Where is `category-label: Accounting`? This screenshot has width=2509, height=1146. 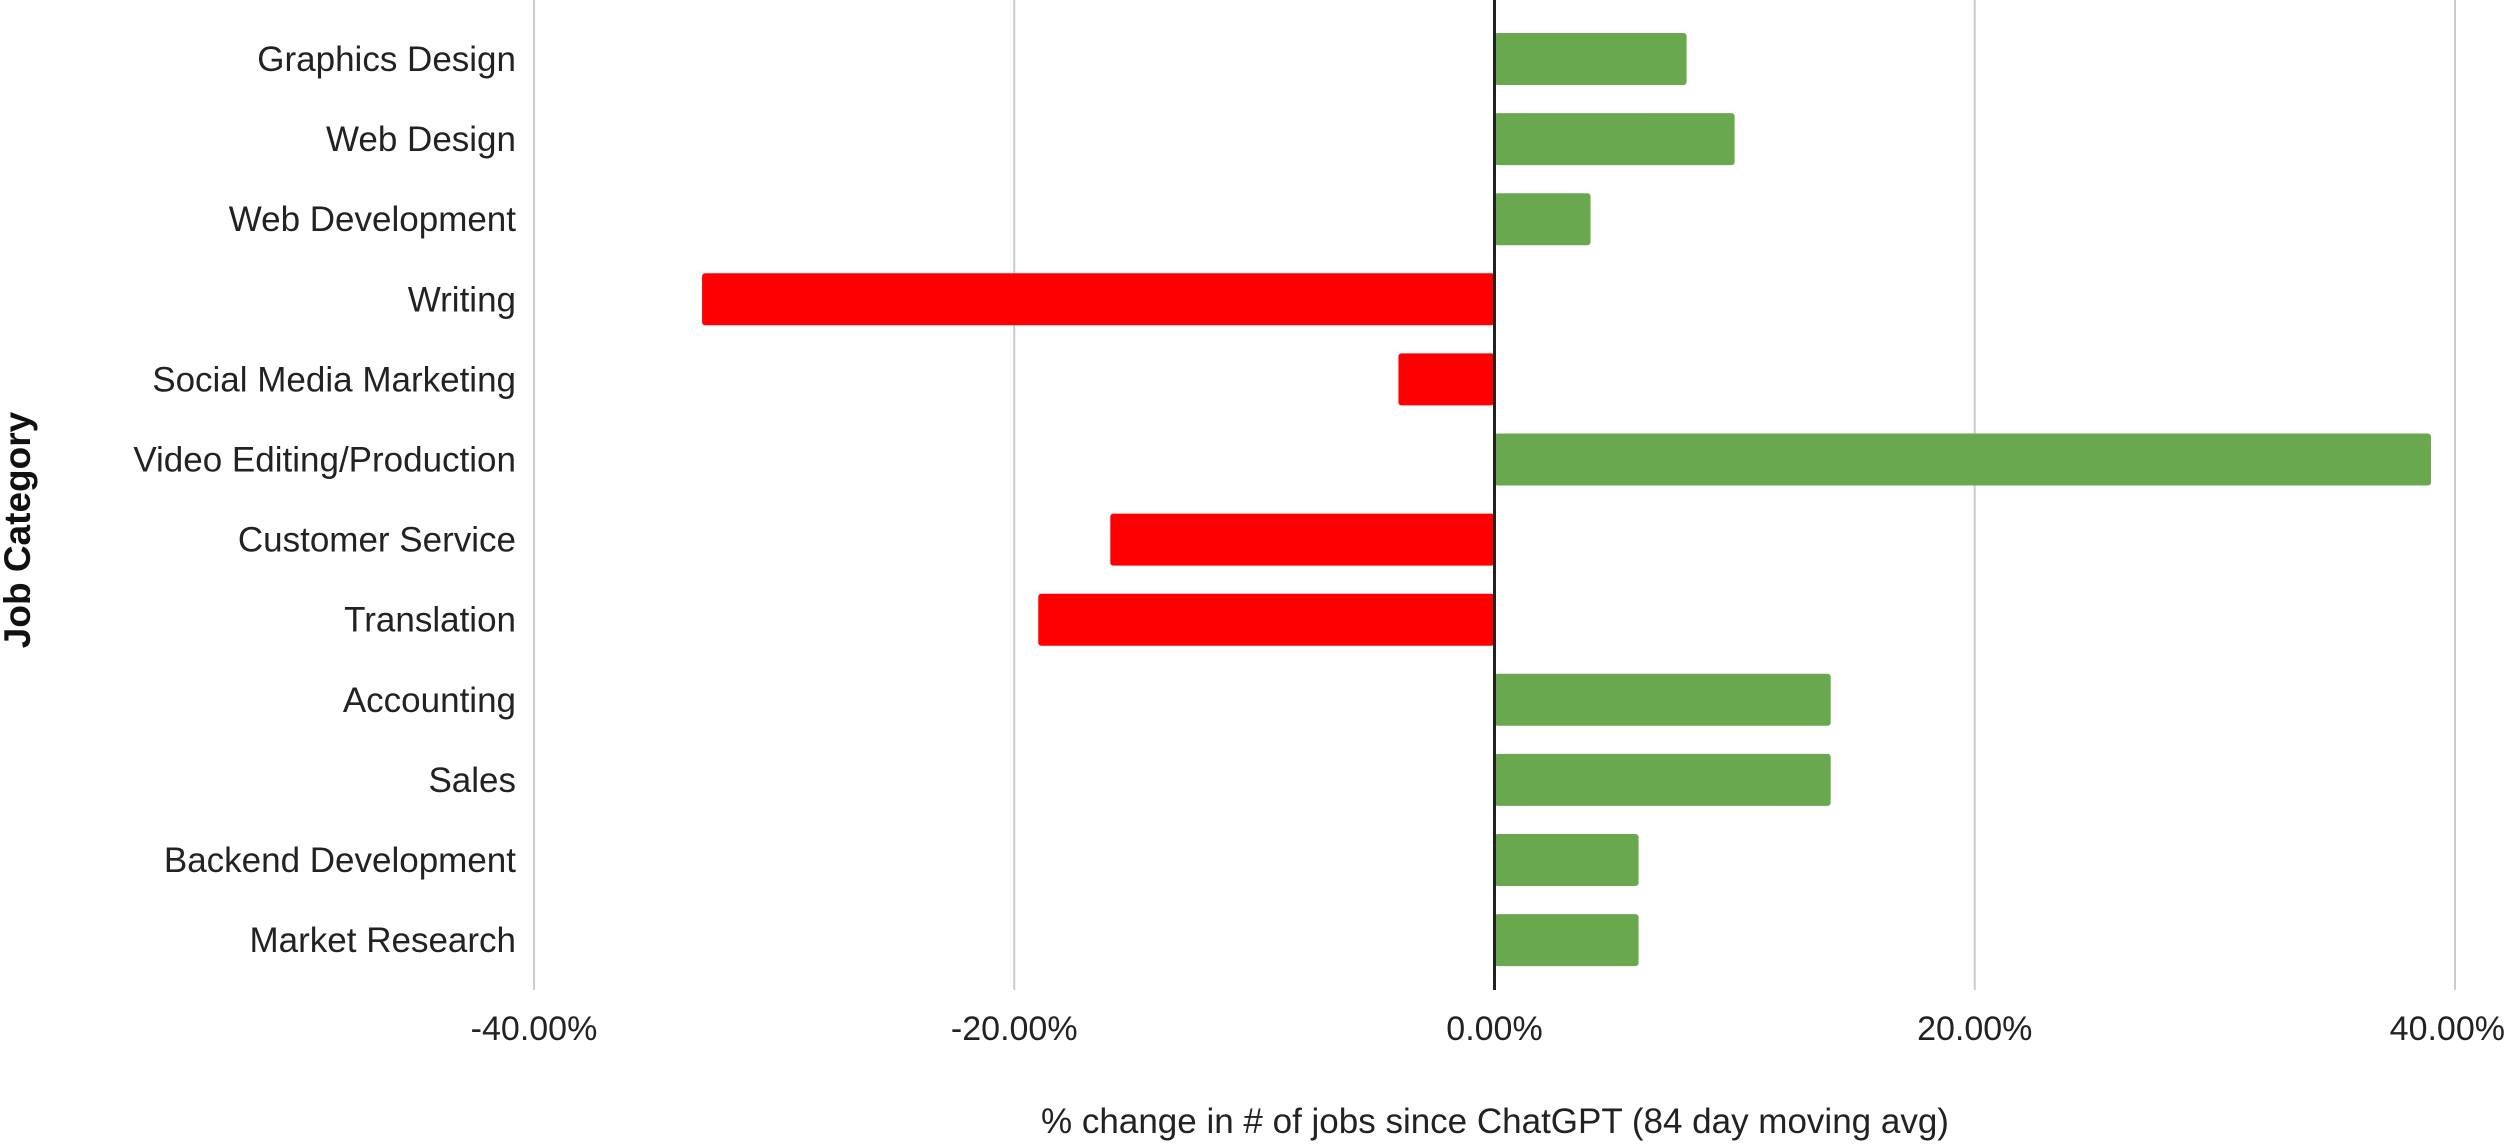
category-label: Accounting is located at coordinates (429, 700).